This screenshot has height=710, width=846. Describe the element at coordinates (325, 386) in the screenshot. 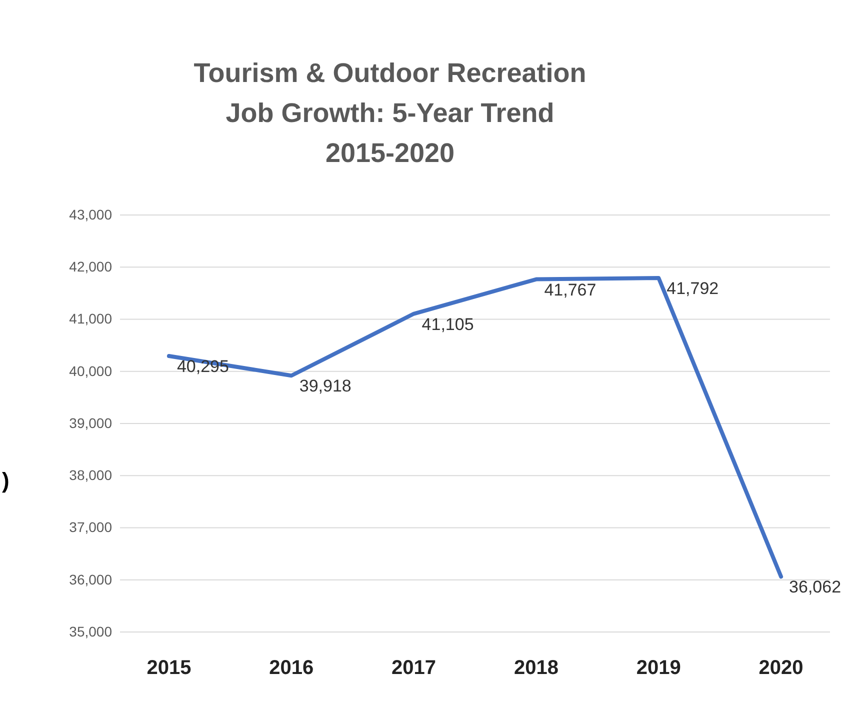

I see `data-label: 39,918` at that location.